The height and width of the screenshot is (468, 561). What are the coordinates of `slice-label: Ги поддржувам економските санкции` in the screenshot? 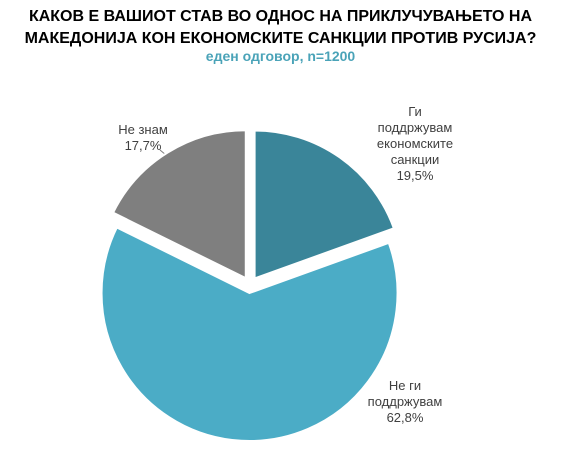 It's located at (415, 135).